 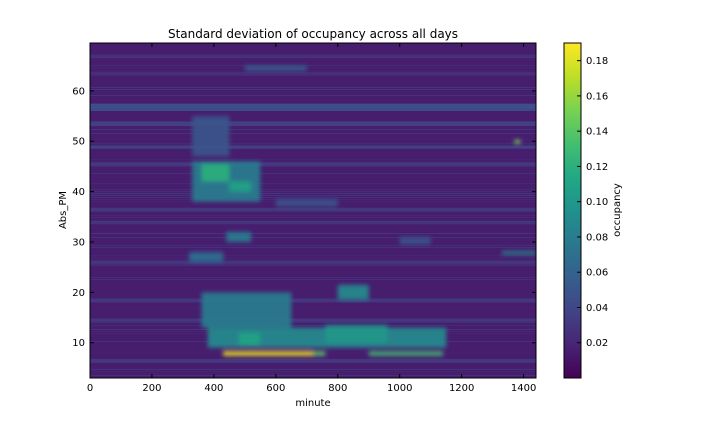 What do you see at coordinates (572, 210) in the screenshot?
I see `colorbar-gradient` at bounding box center [572, 210].